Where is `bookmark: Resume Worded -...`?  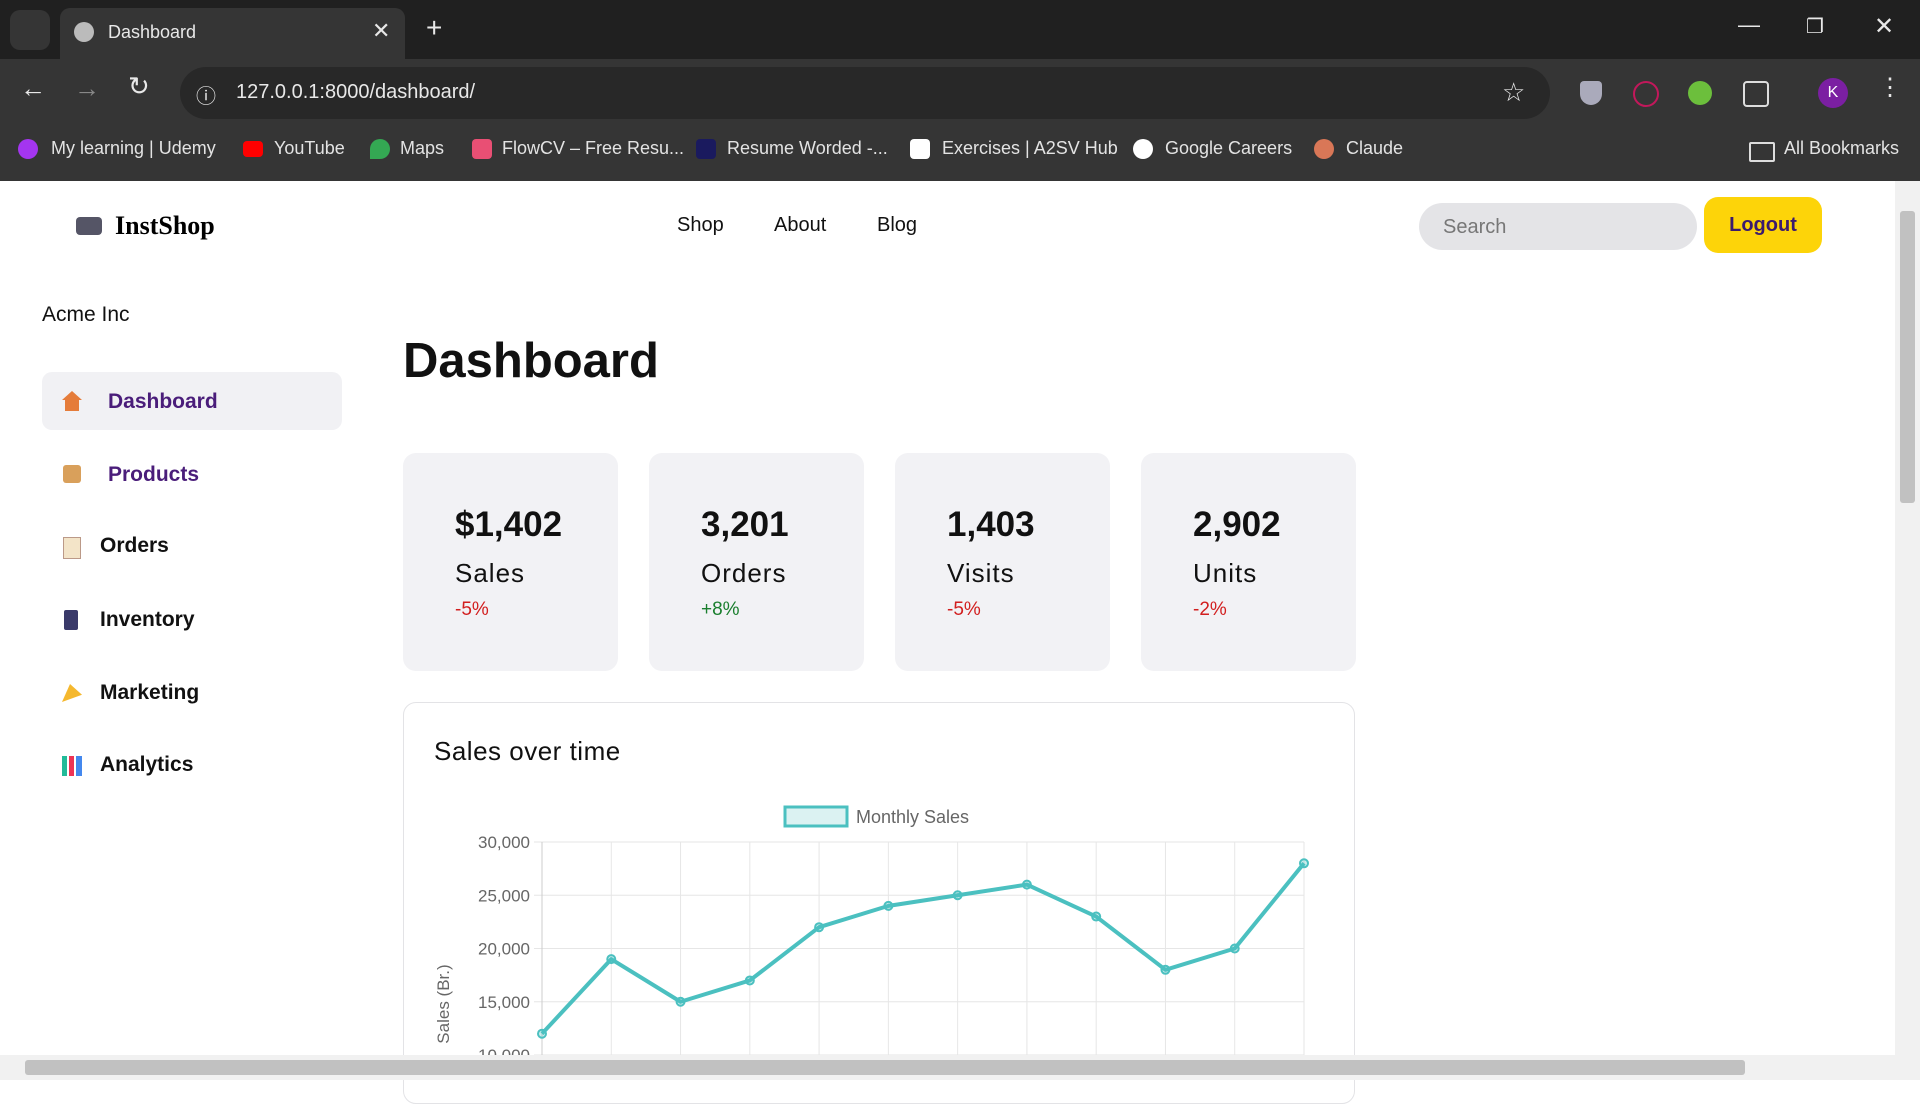
bookmark: Resume Worded -... is located at coordinates (807, 148).